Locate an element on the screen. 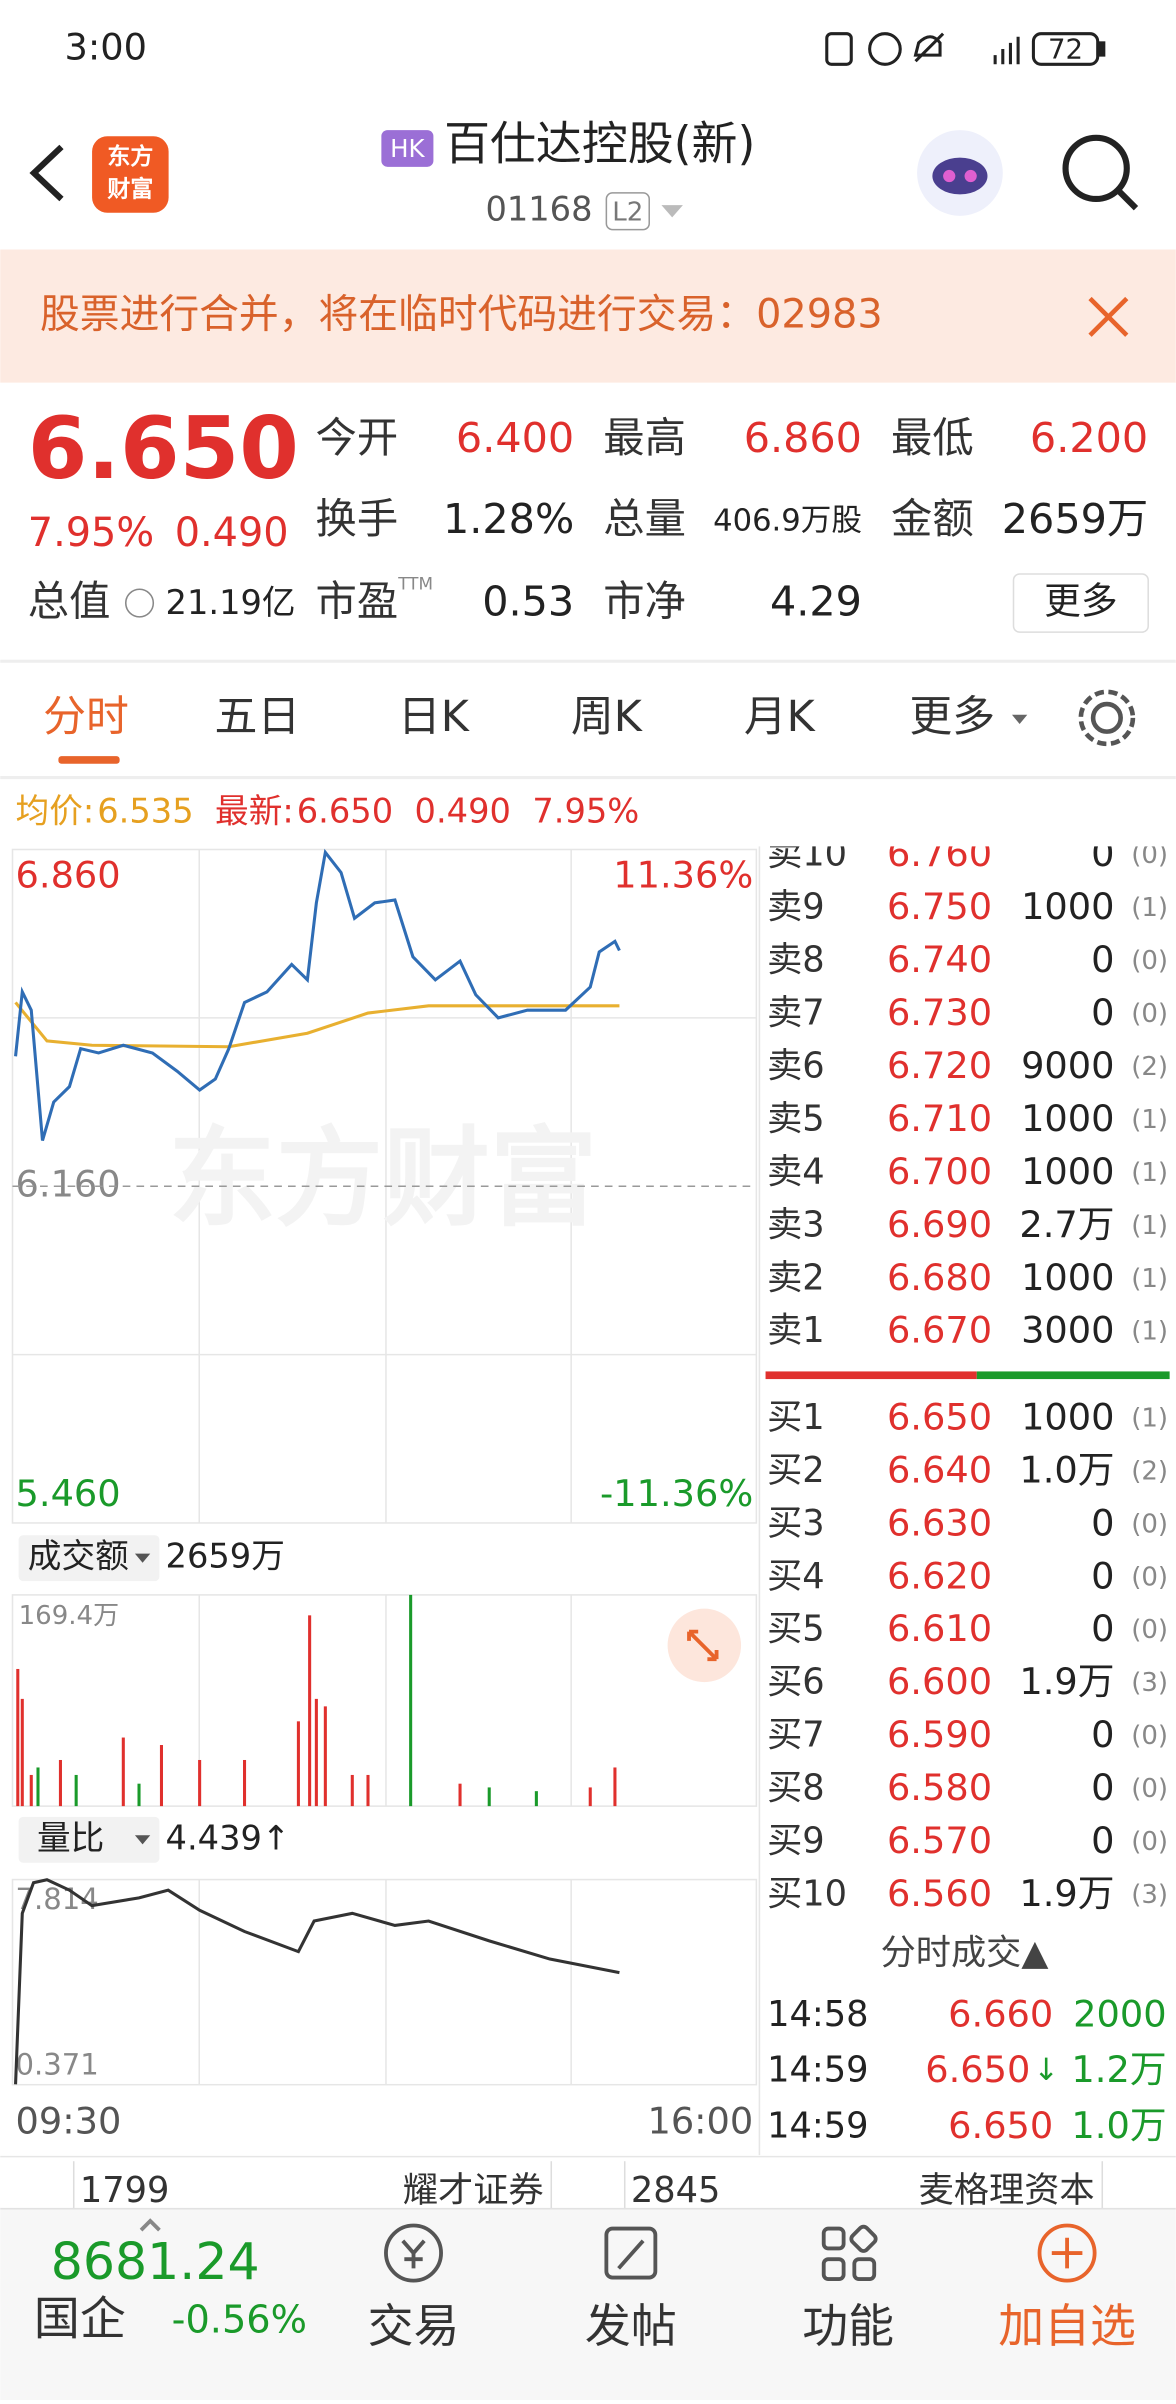 The image size is (1176, 2404). trade-arrow: ↓ is located at coordinates (1046, 2070).